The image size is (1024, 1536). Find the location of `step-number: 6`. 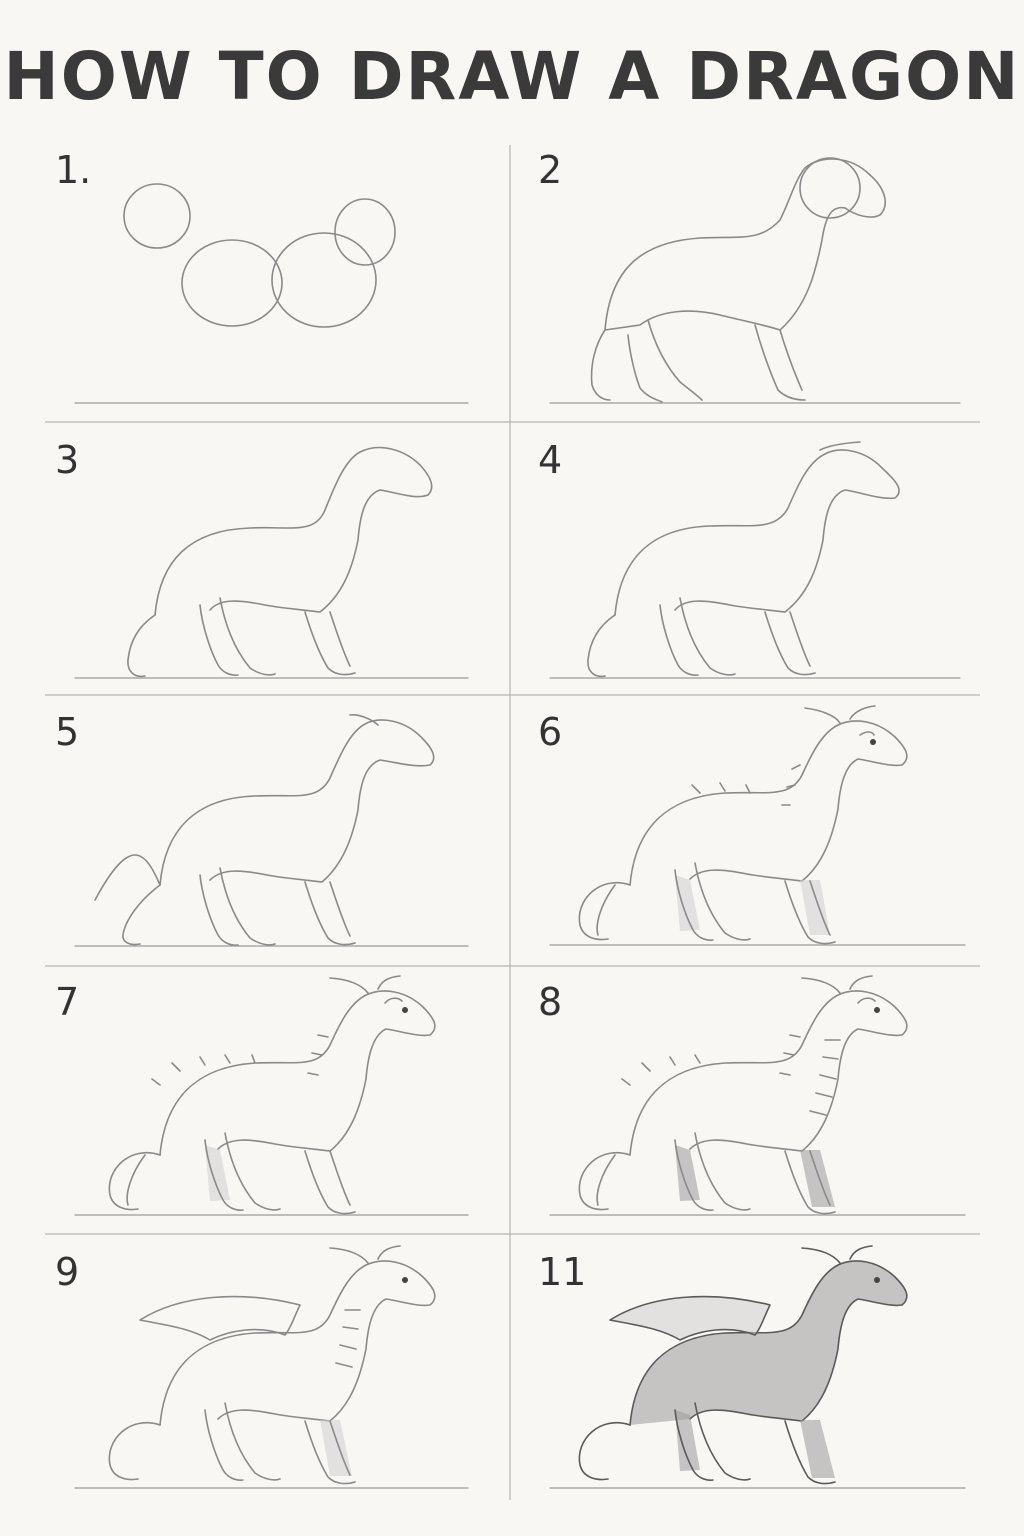

step-number: 6 is located at coordinates (550, 732).